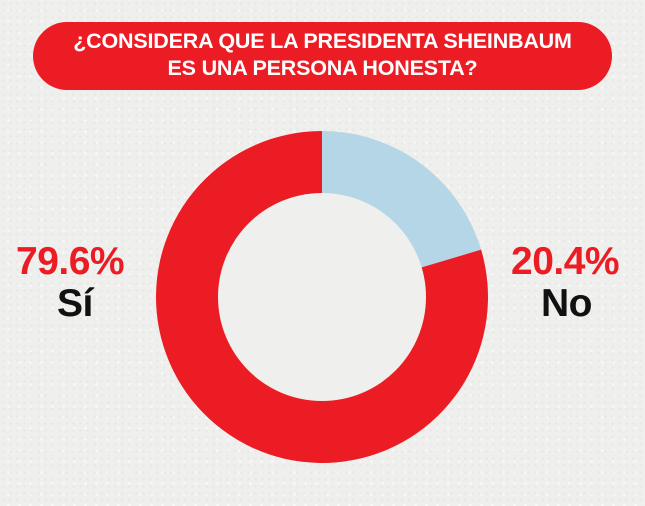 Image resolution: width=645 pixels, height=506 pixels. I want to click on slice-value-no: 20.4%, so click(565, 261).